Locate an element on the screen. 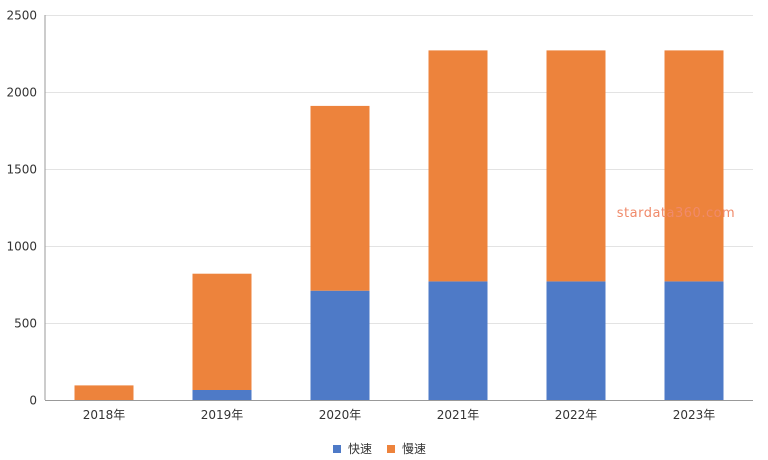 Image resolution: width=768 pixels, height=460 pixels. y-tick-label: 2000 is located at coordinates (21, 93).